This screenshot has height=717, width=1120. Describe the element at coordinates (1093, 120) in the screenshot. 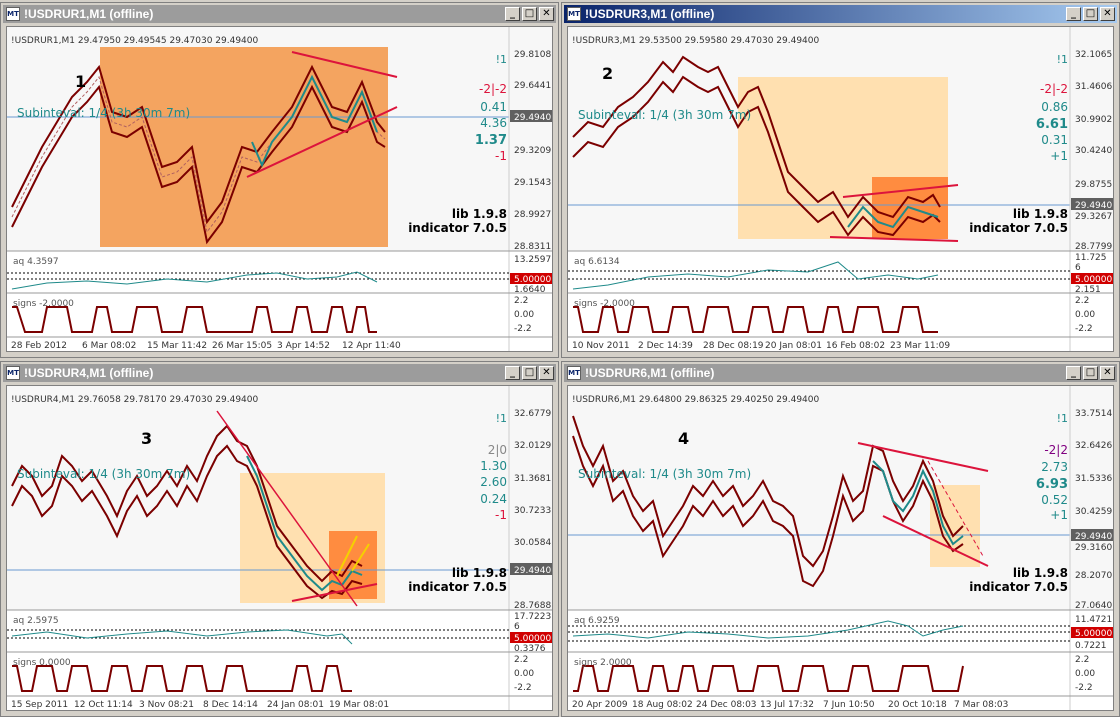

I see `price-axis-label: 30.9902` at that location.